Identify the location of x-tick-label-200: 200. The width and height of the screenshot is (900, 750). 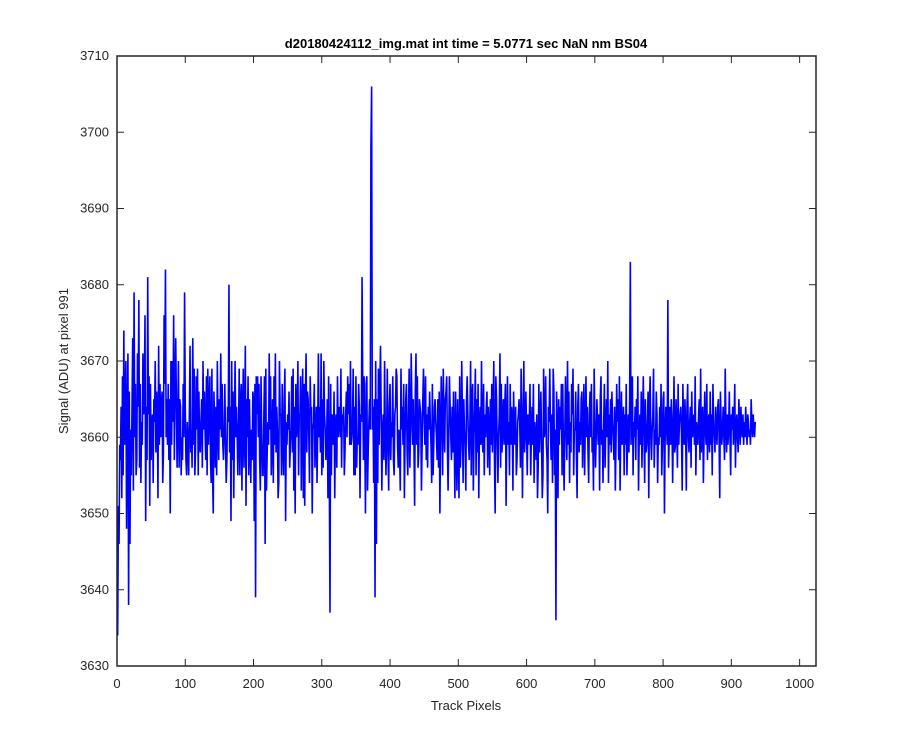
(254, 683).